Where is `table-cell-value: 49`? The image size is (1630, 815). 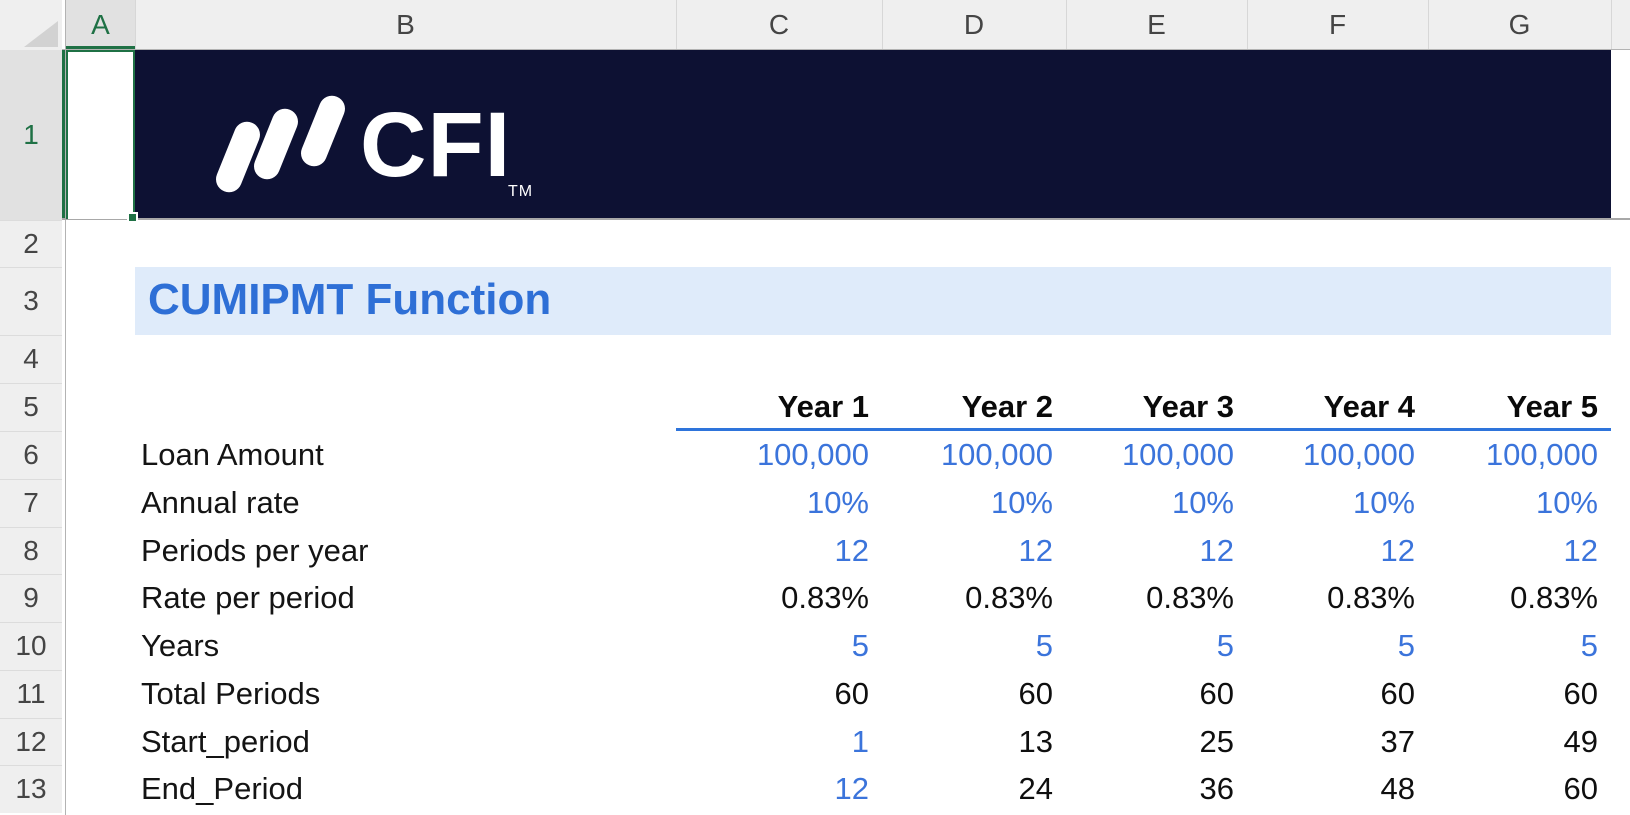
table-cell-value: 49 is located at coordinates (1580, 741).